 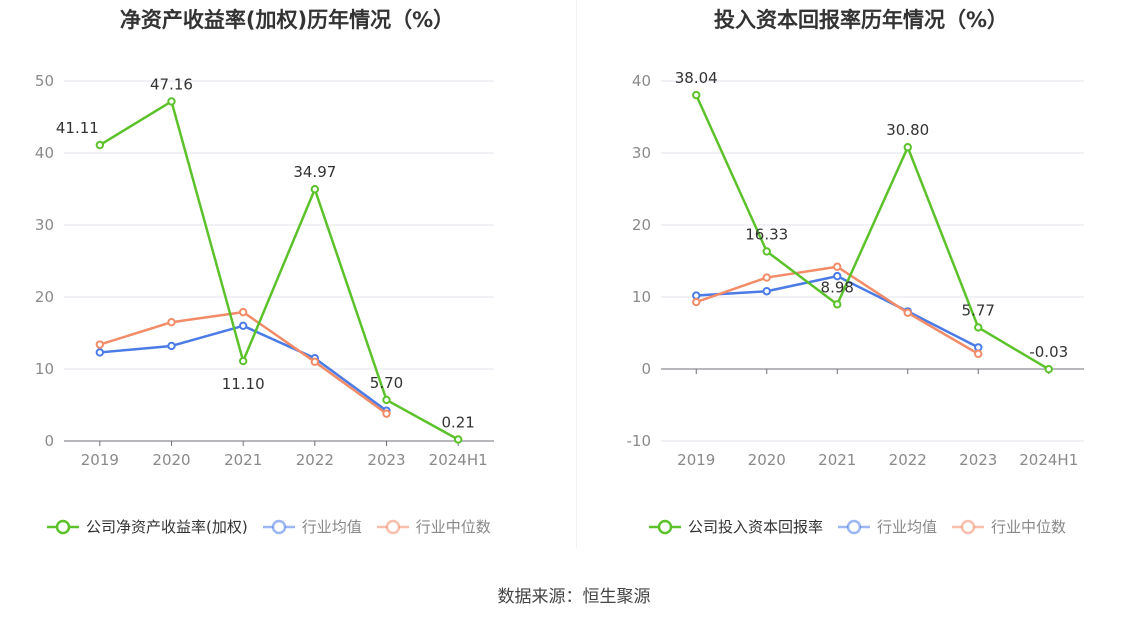 I want to click on data-label: 5.77, so click(x=978, y=310).